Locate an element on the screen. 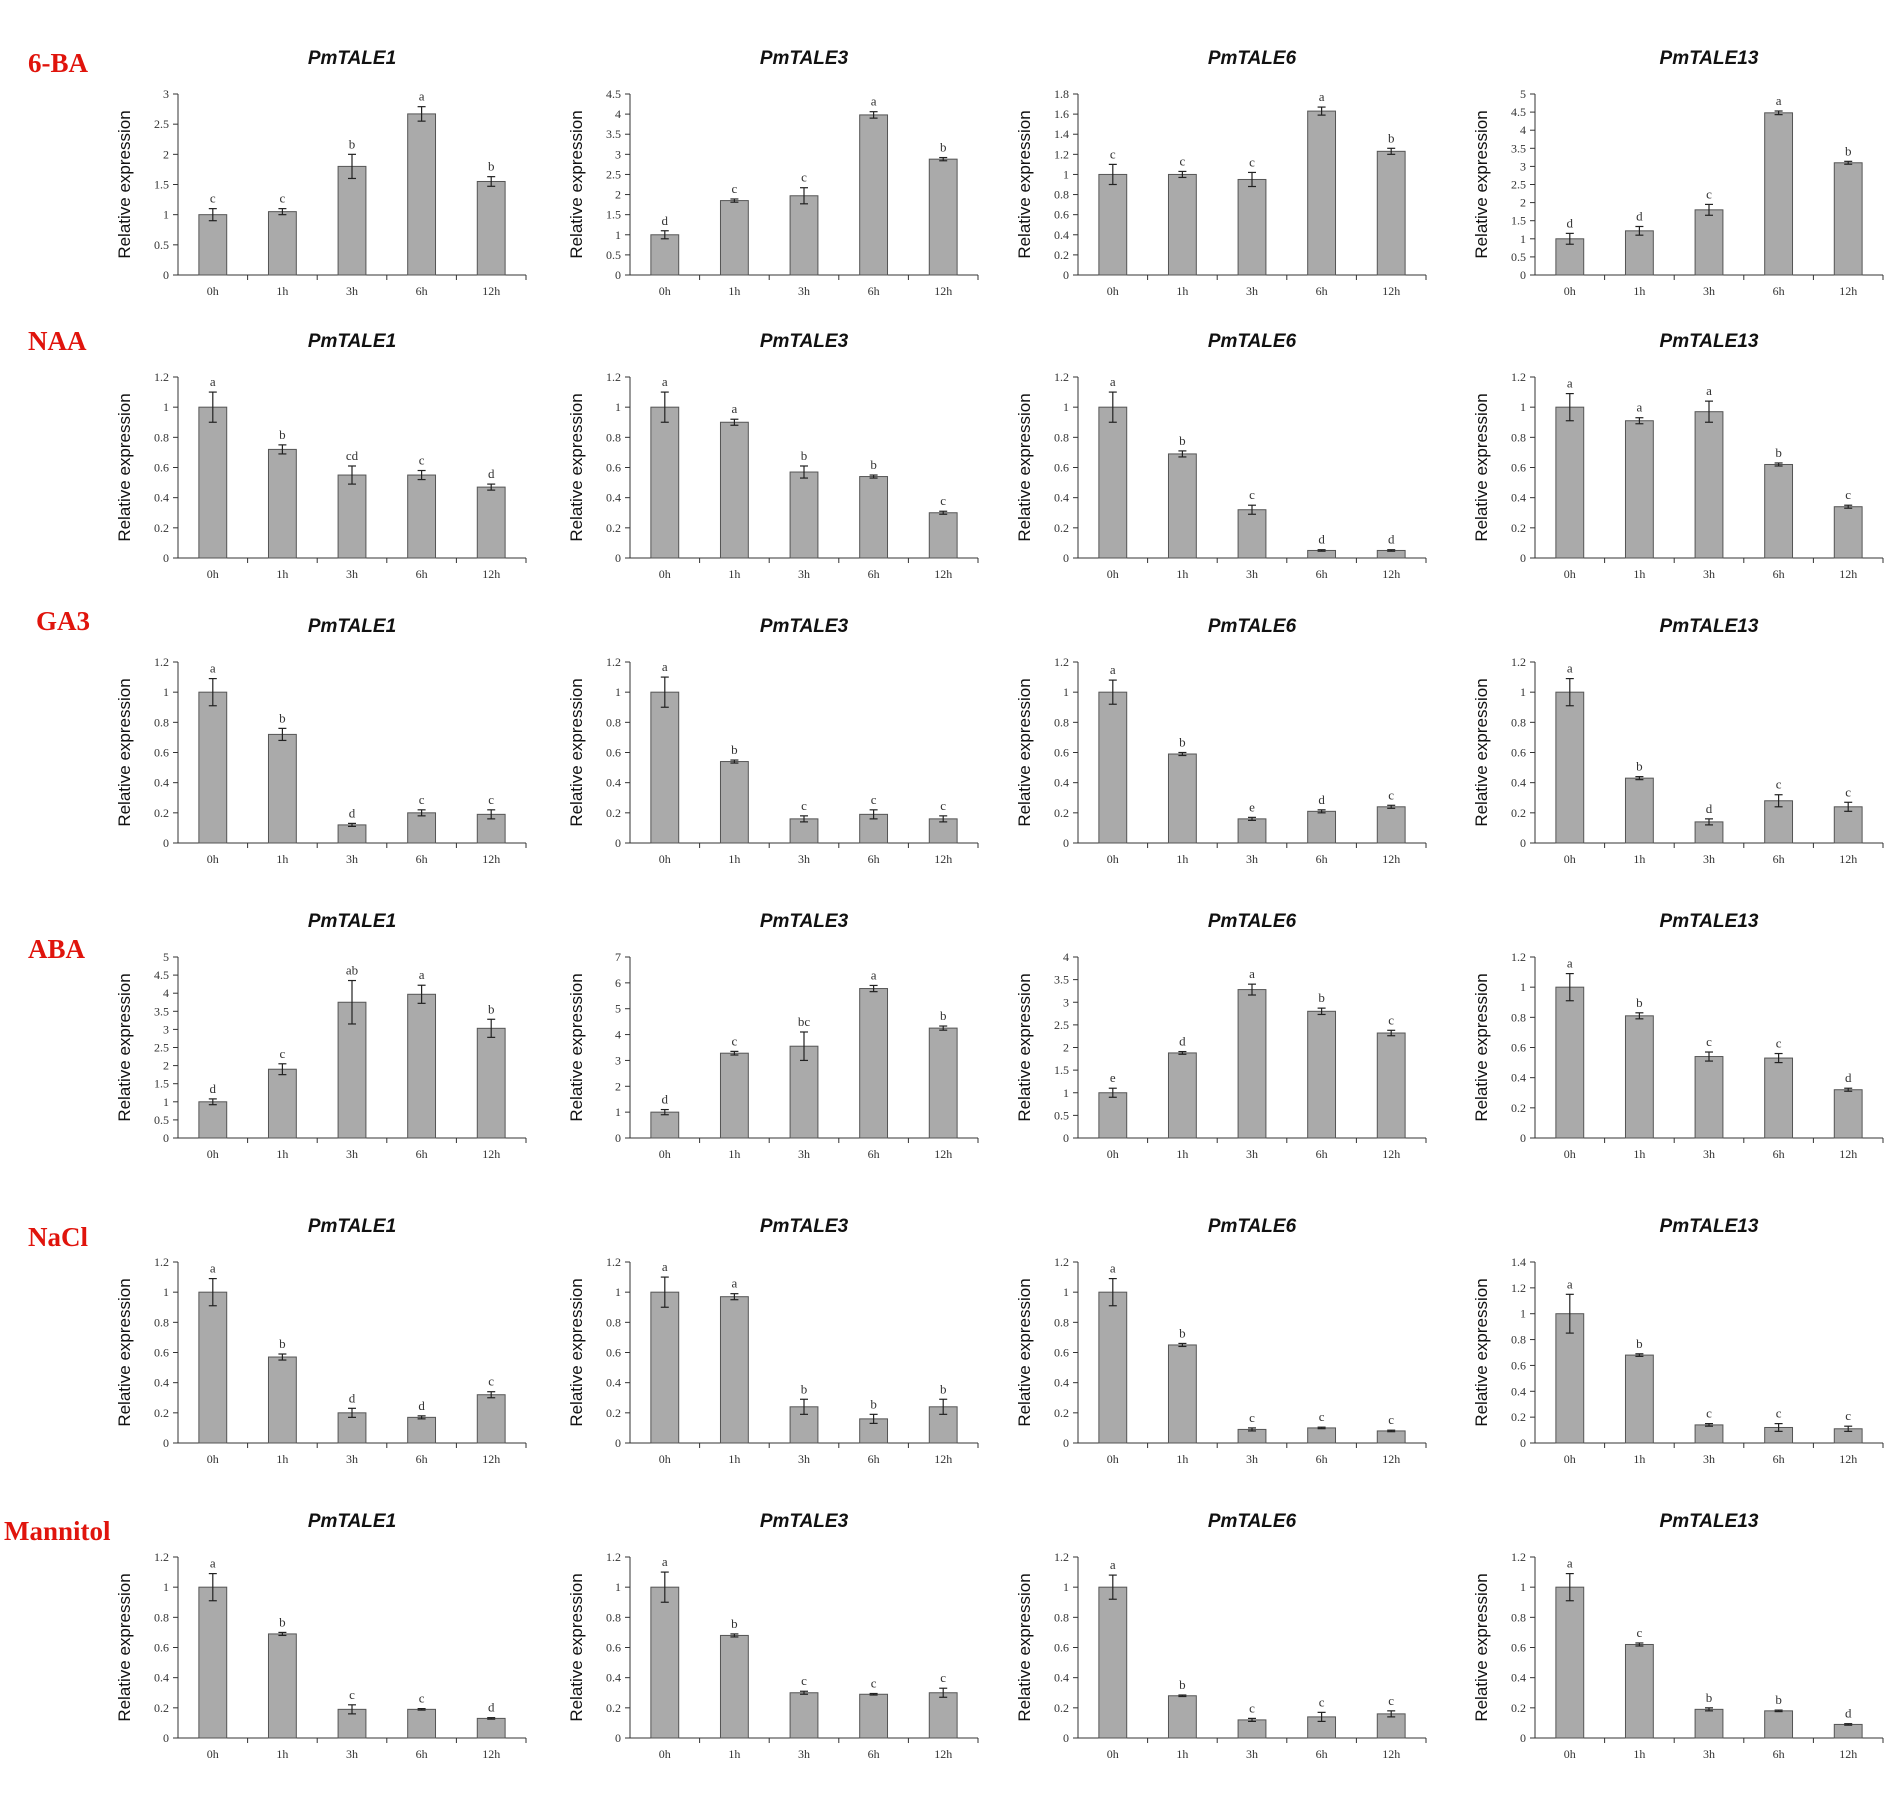 The width and height of the screenshot is (1902, 1818). y-tick-label: 1.4 is located at coordinates (1518, 1262).